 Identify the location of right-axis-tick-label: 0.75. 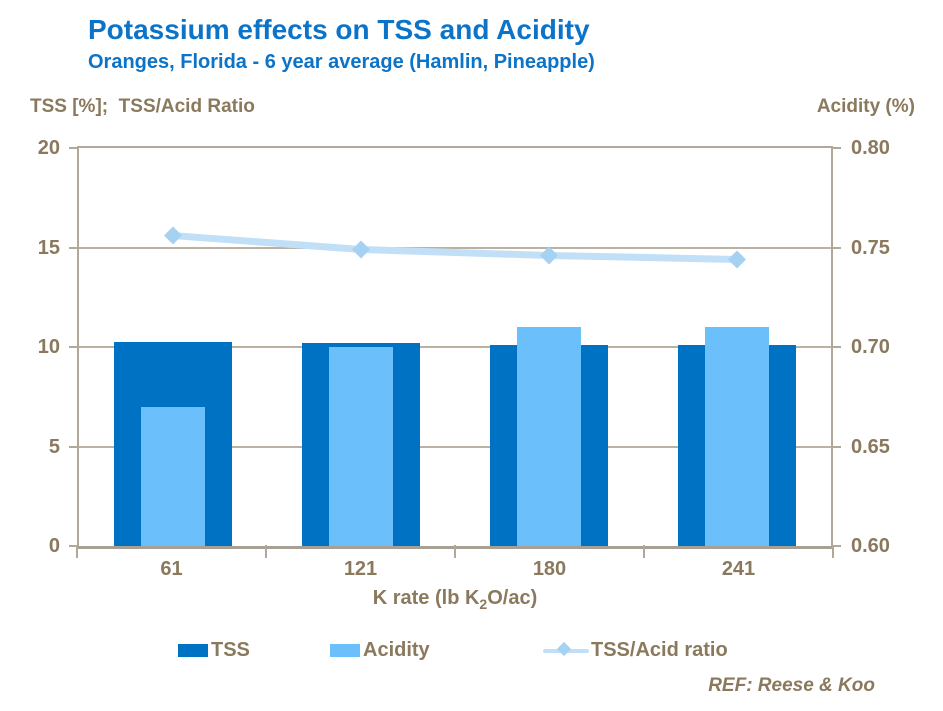
(870, 247).